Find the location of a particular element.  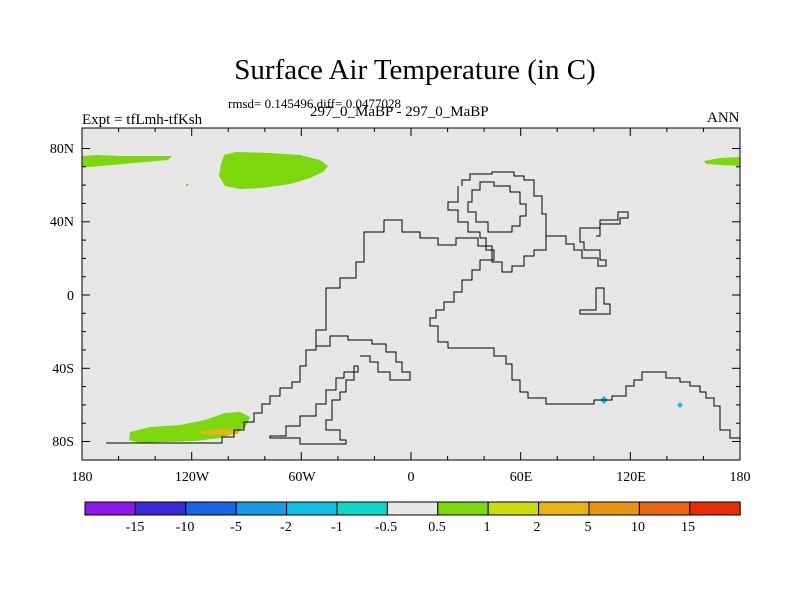

colorbar-label: -15 is located at coordinates (135, 527).